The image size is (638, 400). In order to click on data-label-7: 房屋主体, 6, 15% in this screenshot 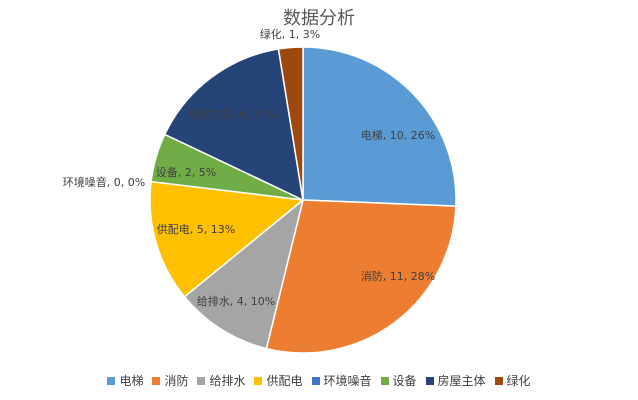, I will do `click(232, 114)`.